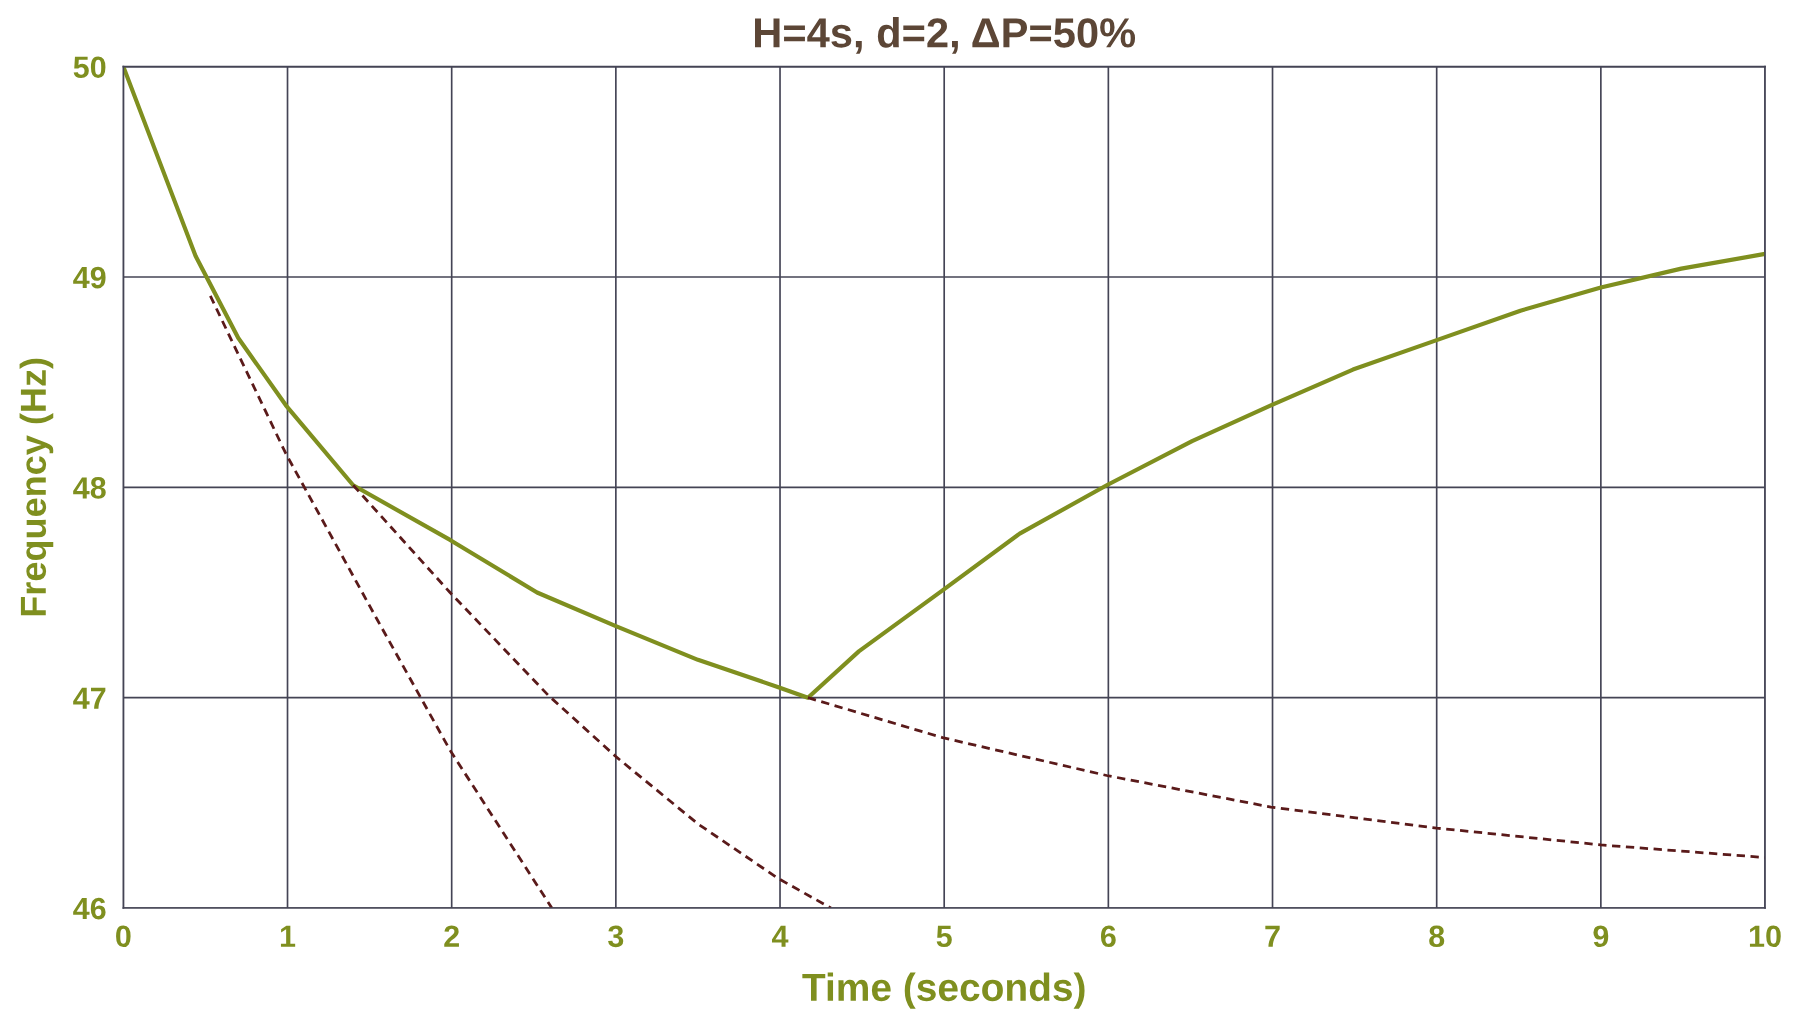  I want to click on y-tick-label: 48, so click(89, 488).